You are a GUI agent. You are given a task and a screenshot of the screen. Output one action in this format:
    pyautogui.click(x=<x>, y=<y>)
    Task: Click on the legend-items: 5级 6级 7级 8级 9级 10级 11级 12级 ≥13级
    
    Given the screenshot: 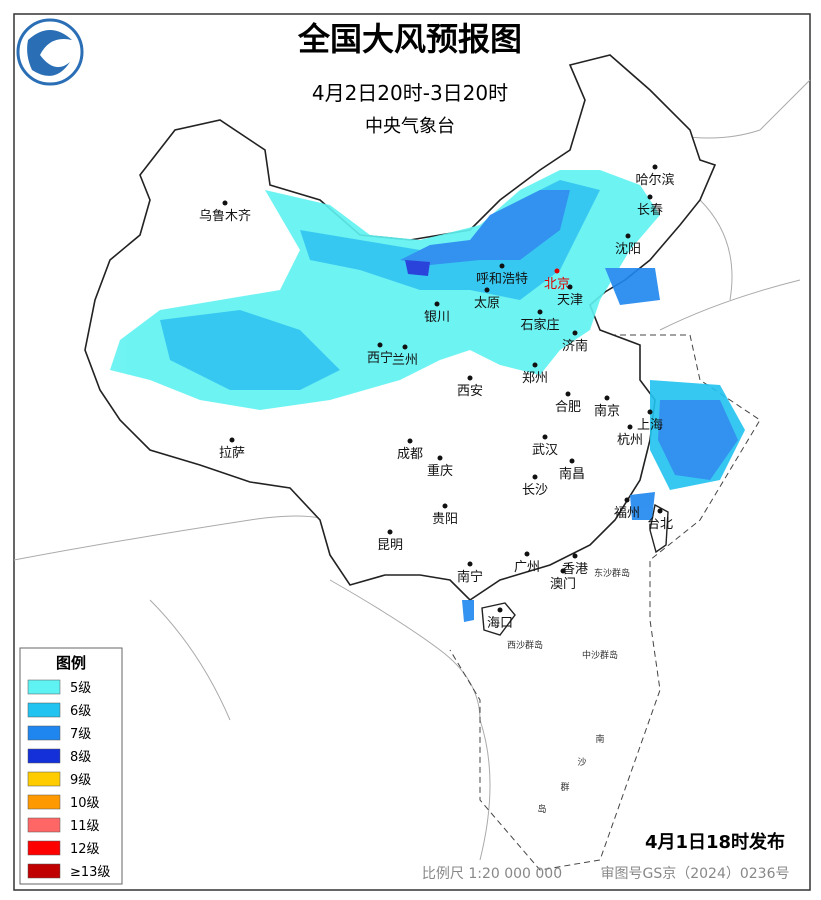 What is the action you would take?
    pyautogui.click(x=68, y=779)
    